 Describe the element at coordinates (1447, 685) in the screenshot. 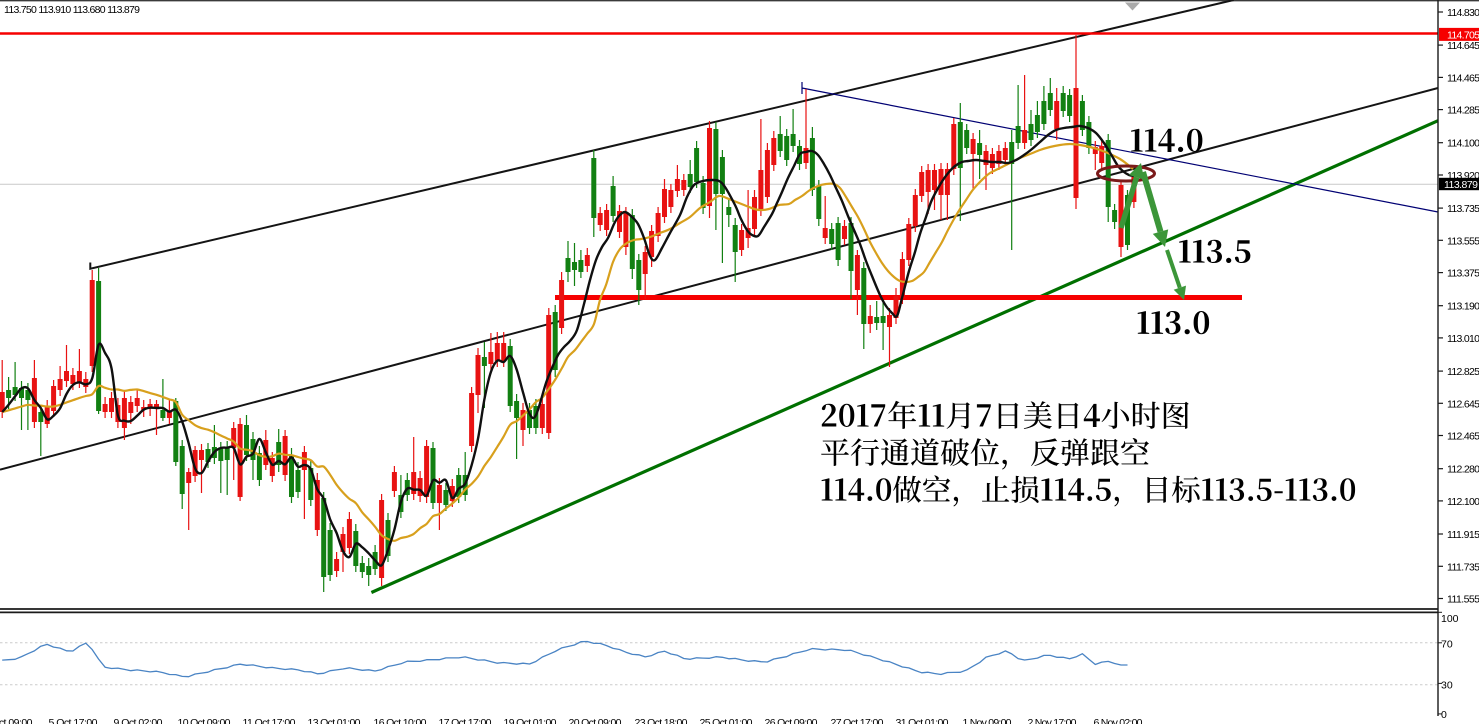

I see `svg-text: 30` at that location.